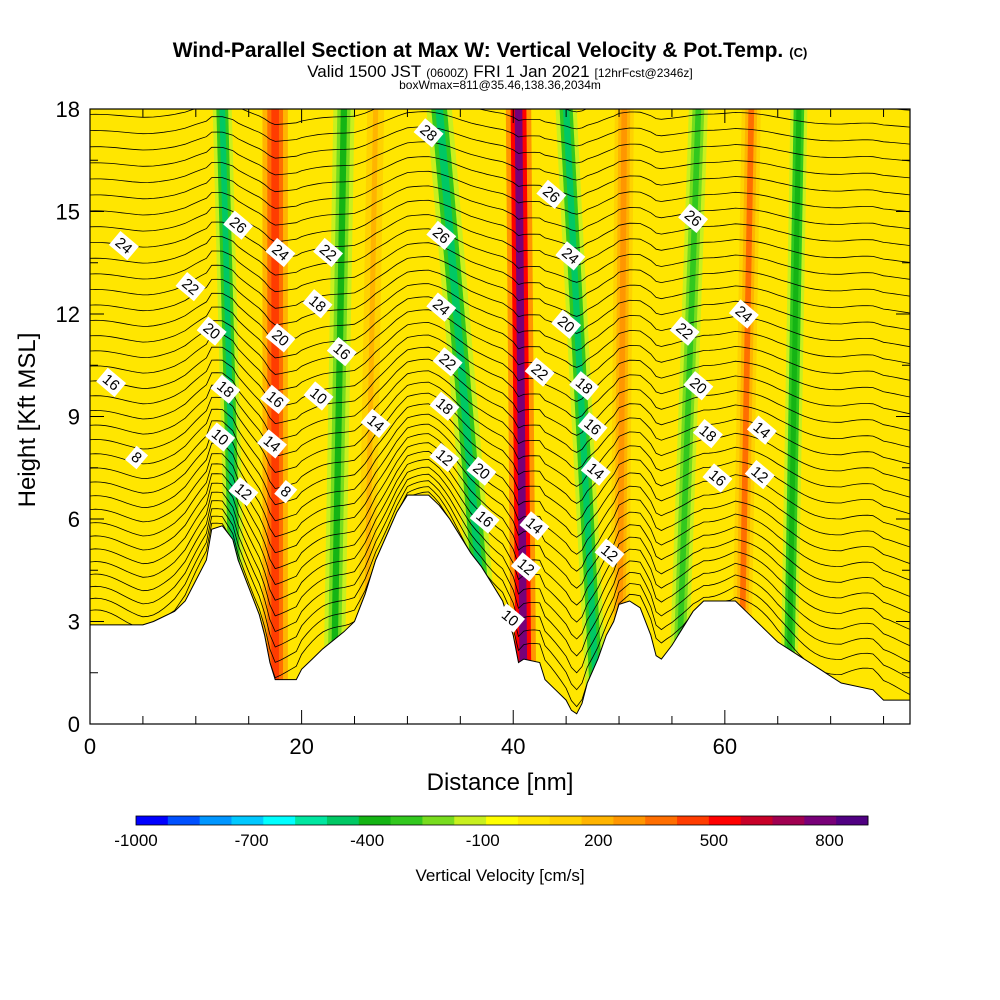  I want to click on contour-label-14: 22, so click(328, 252).